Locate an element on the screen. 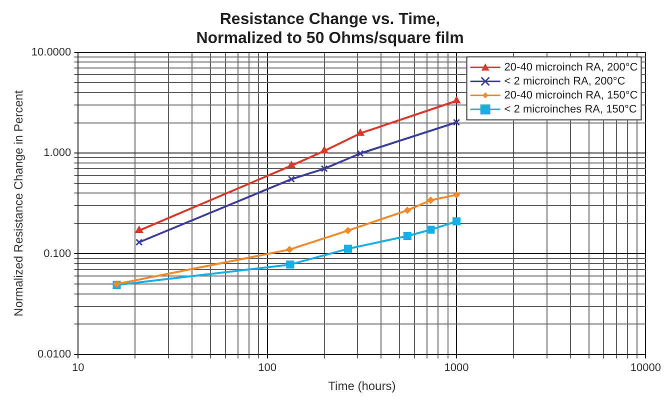 The width and height of the screenshot is (672, 404). x-tick-label: 10000 is located at coordinates (646, 368).